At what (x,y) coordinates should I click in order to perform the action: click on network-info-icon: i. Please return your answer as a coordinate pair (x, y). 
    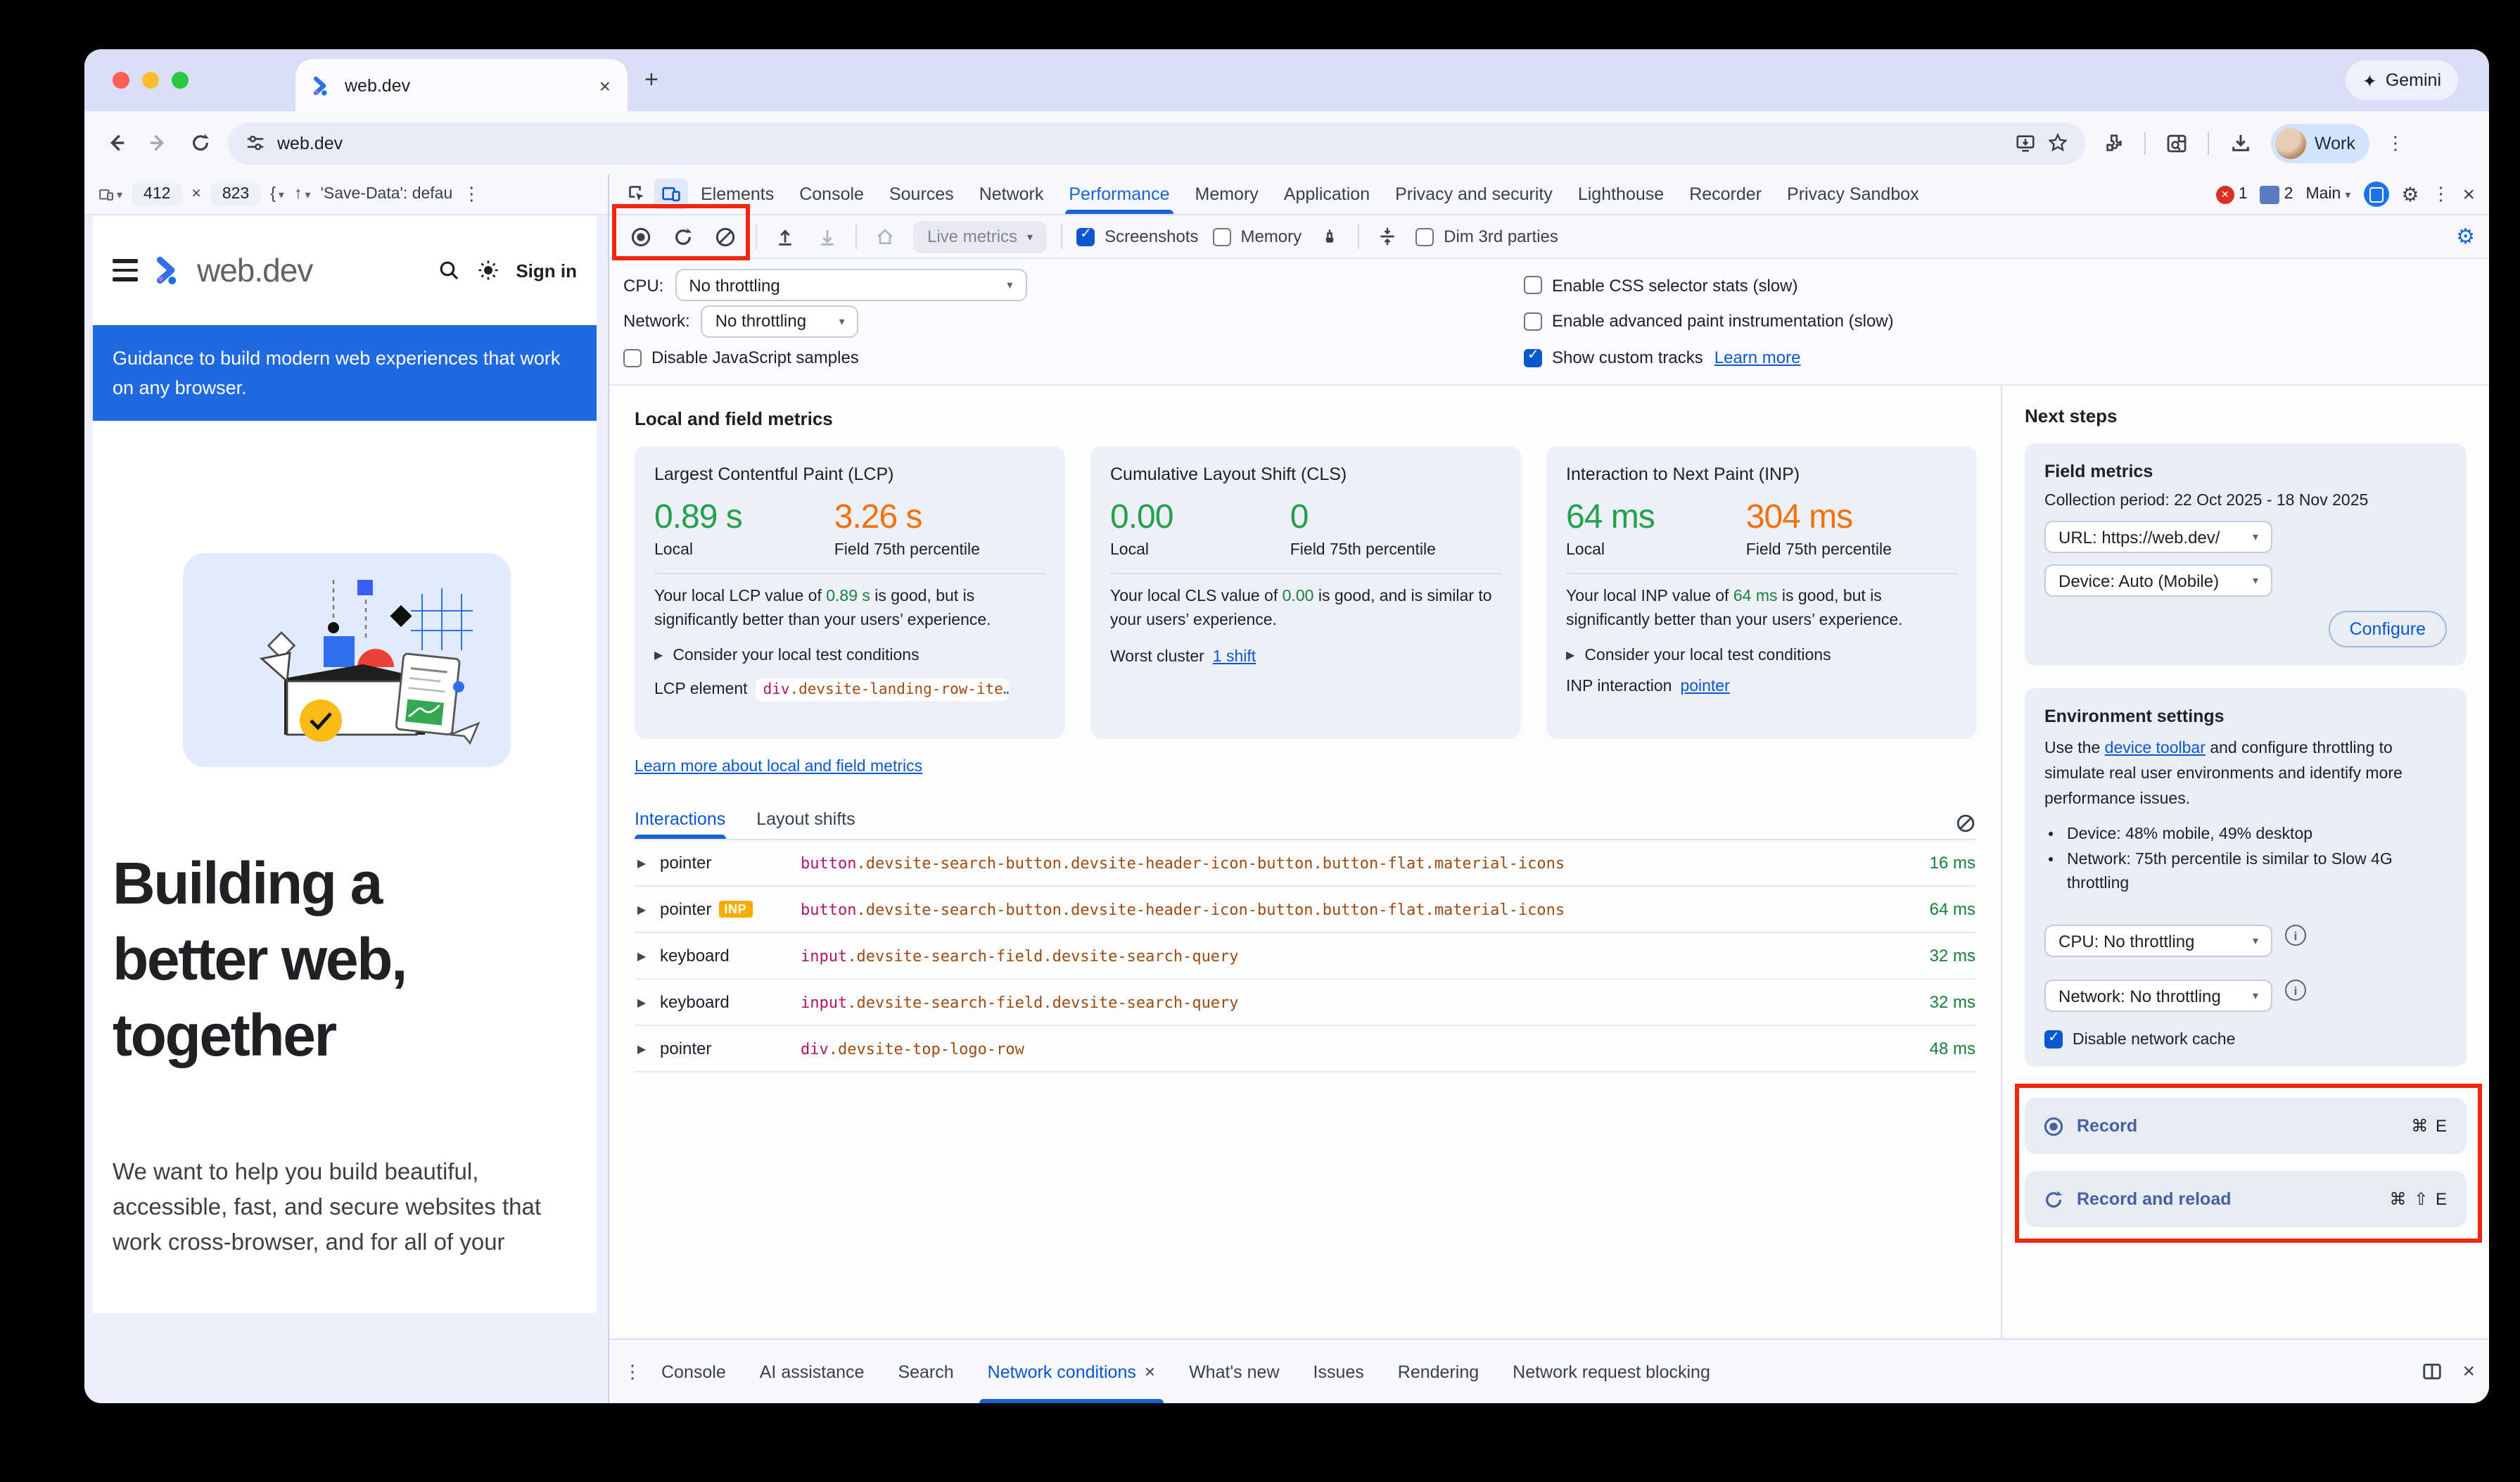
    Looking at the image, I should click on (2296, 990).